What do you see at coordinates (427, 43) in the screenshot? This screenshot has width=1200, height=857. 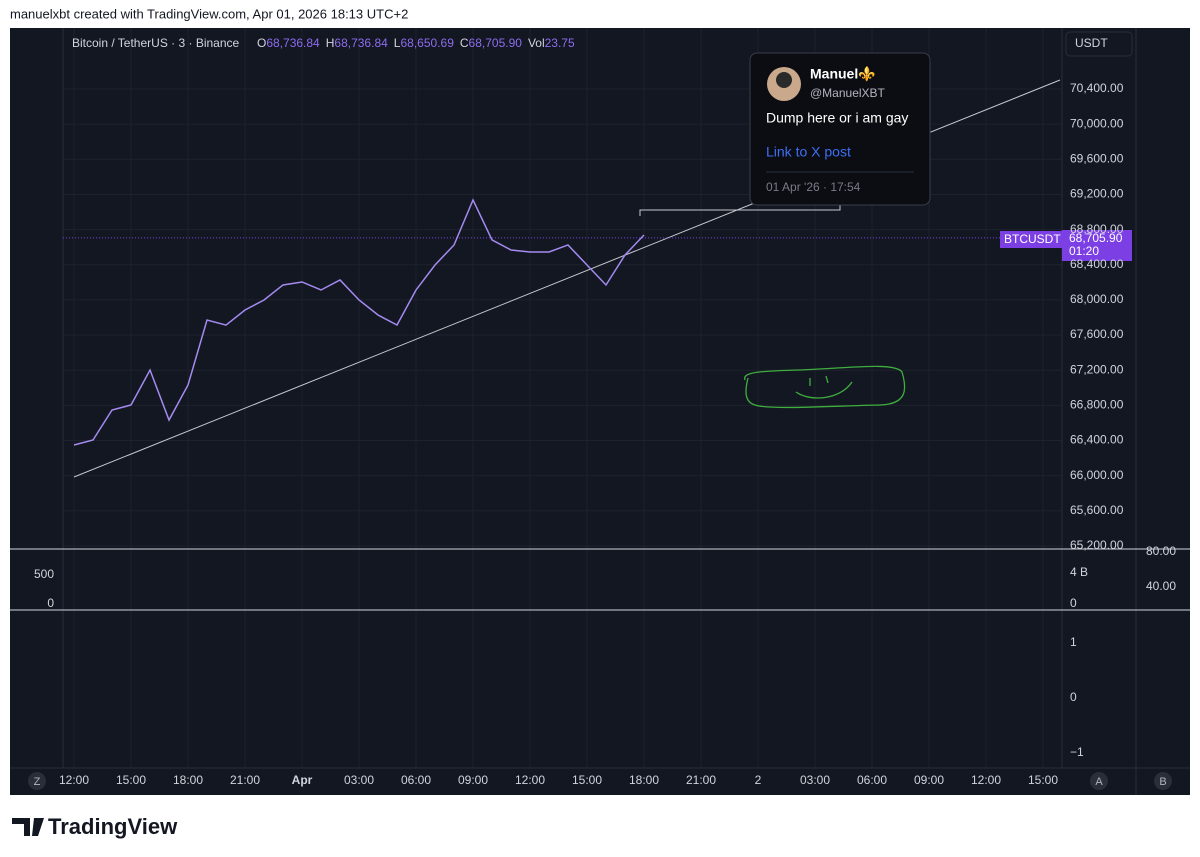 I see `low: 68,650.69` at bounding box center [427, 43].